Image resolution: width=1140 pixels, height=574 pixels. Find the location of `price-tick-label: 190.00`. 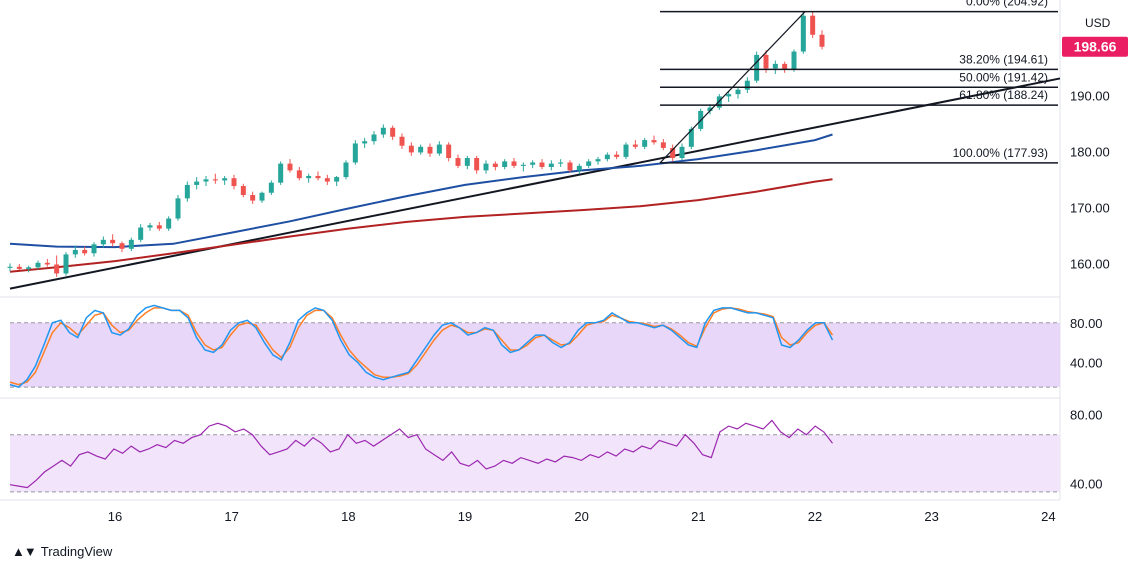

price-tick-label: 190.00 is located at coordinates (1090, 95).